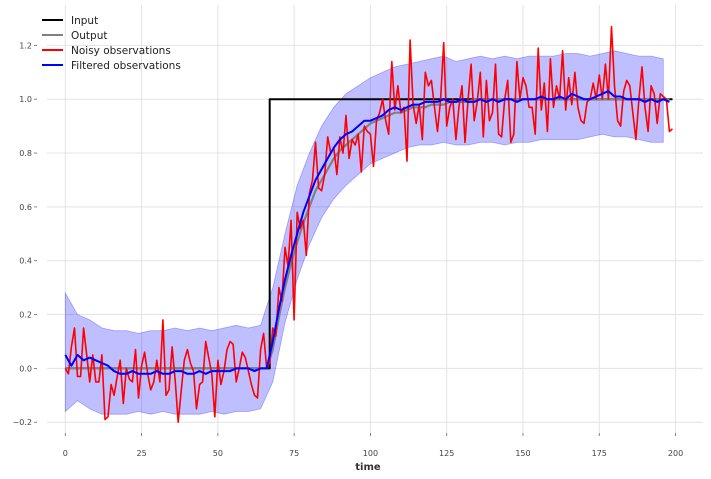 Image resolution: width=711 pixels, height=479 pixels. Describe the element at coordinates (65, 453) in the screenshot. I see `x-tick-label: 0` at that location.